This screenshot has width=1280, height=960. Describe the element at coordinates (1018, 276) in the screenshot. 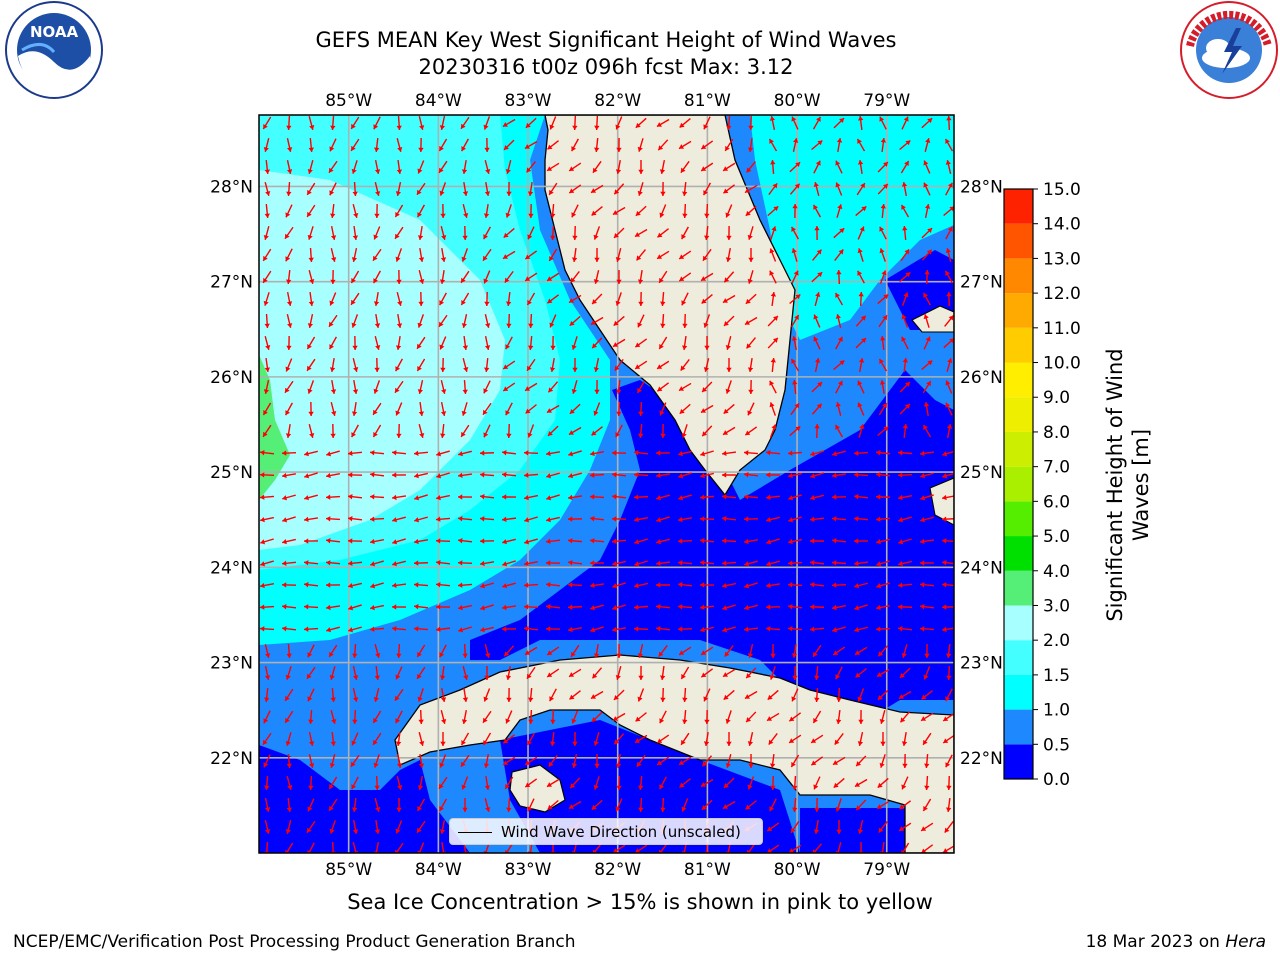

I see `colorbar-segment` at that location.